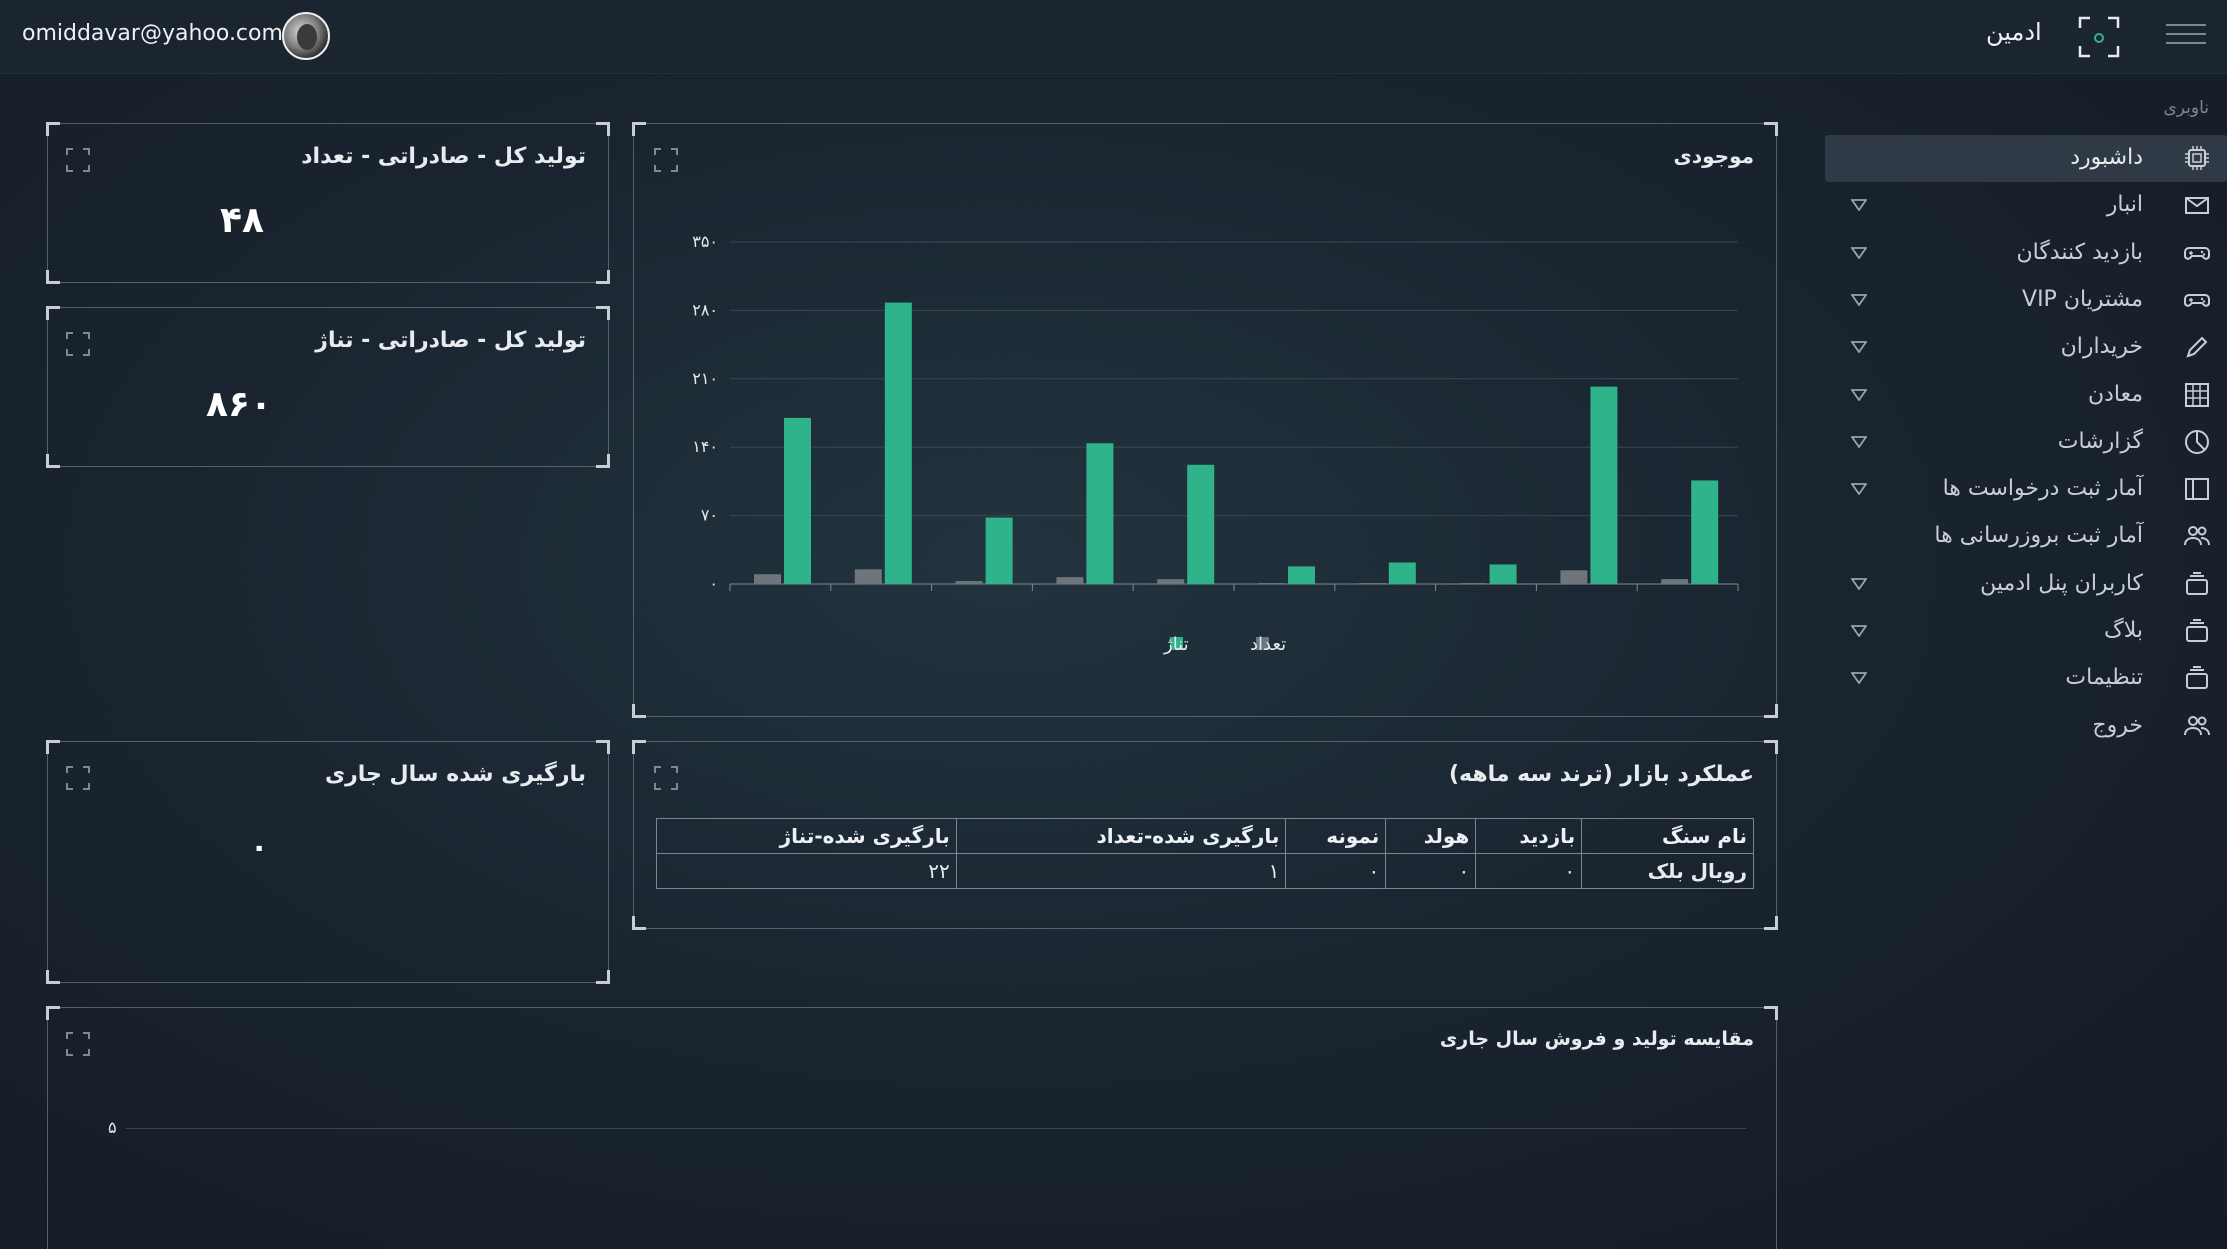 This screenshot has width=2227, height=1249. I want to click on sidebar-item: آمار ثبت درخواست ها, so click(2026, 489).